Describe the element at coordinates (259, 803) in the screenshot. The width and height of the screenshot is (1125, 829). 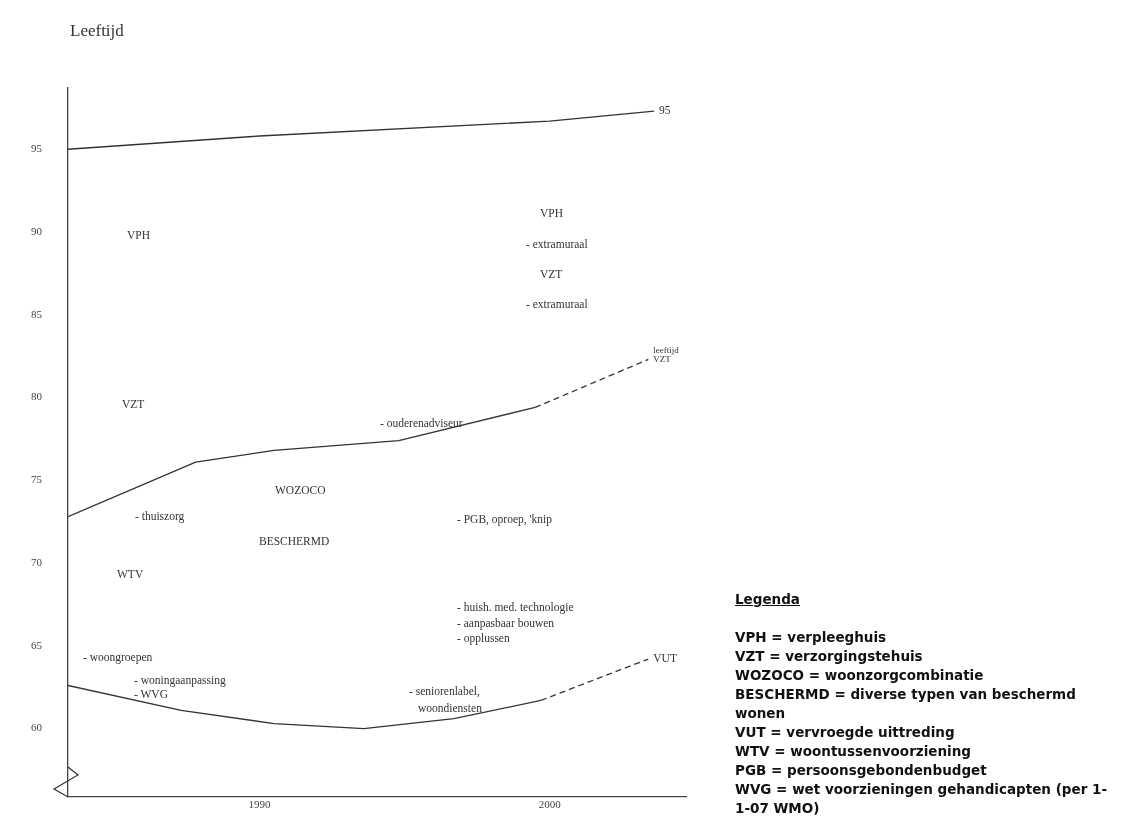
I see `x-tick-label: 1990` at that location.